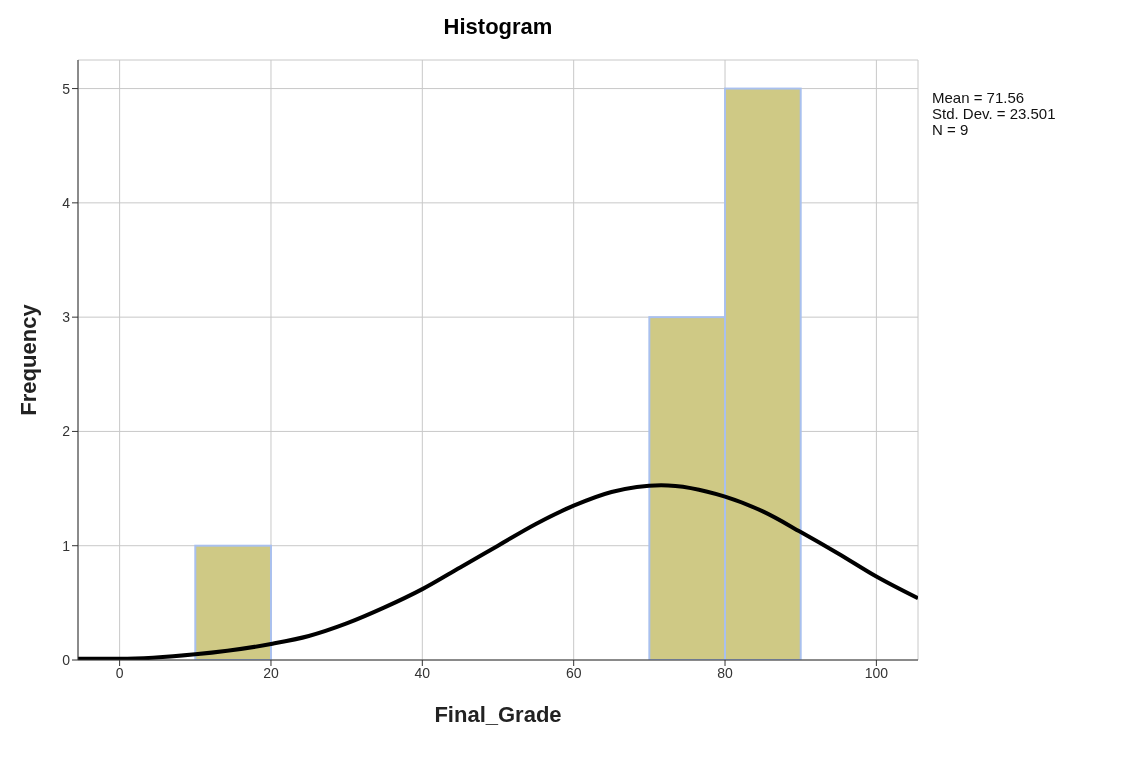 Image resolution: width=1148 pixels, height=765 pixels. I want to click on y-tick-label: 4, so click(66, 202).